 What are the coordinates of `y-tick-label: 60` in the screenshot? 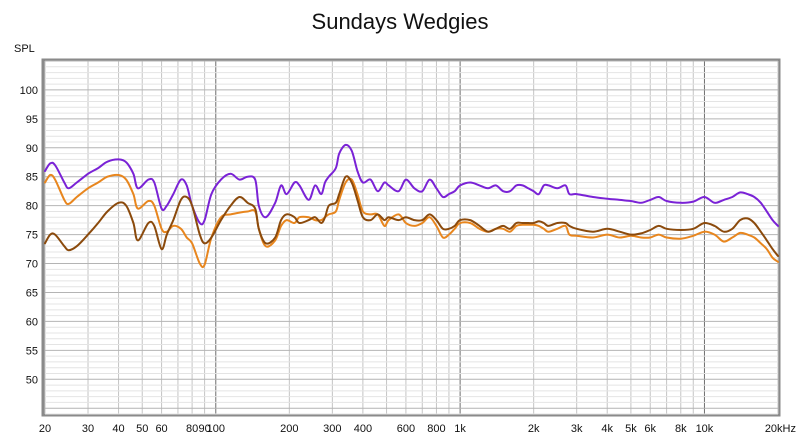 It's located at (32, 322).